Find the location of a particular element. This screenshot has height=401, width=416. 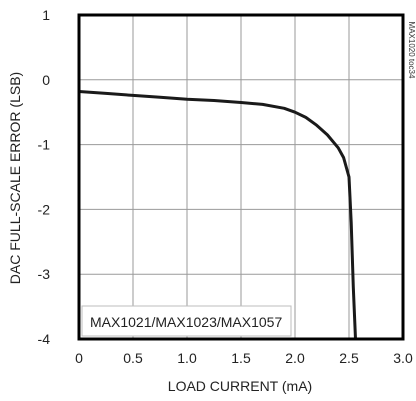

annotation-box: MAX1021/MAX1023/MAX1057 is located at coordinates (186, 321).